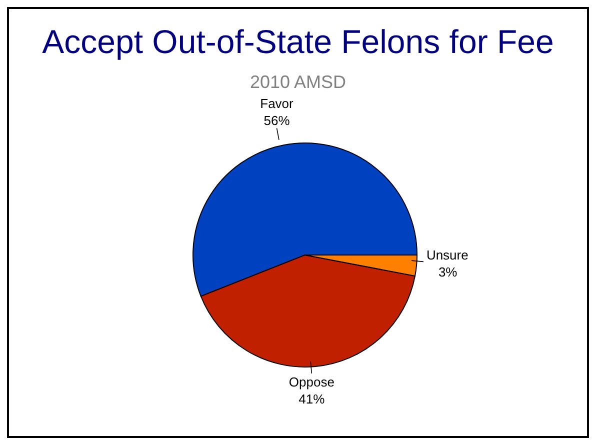 The width and height of the screenshot is (596, 445). What do you see at coordinates (277, 104) in the screenshot?
I see `slice-label: Favor` at bounding box center [277, 104].